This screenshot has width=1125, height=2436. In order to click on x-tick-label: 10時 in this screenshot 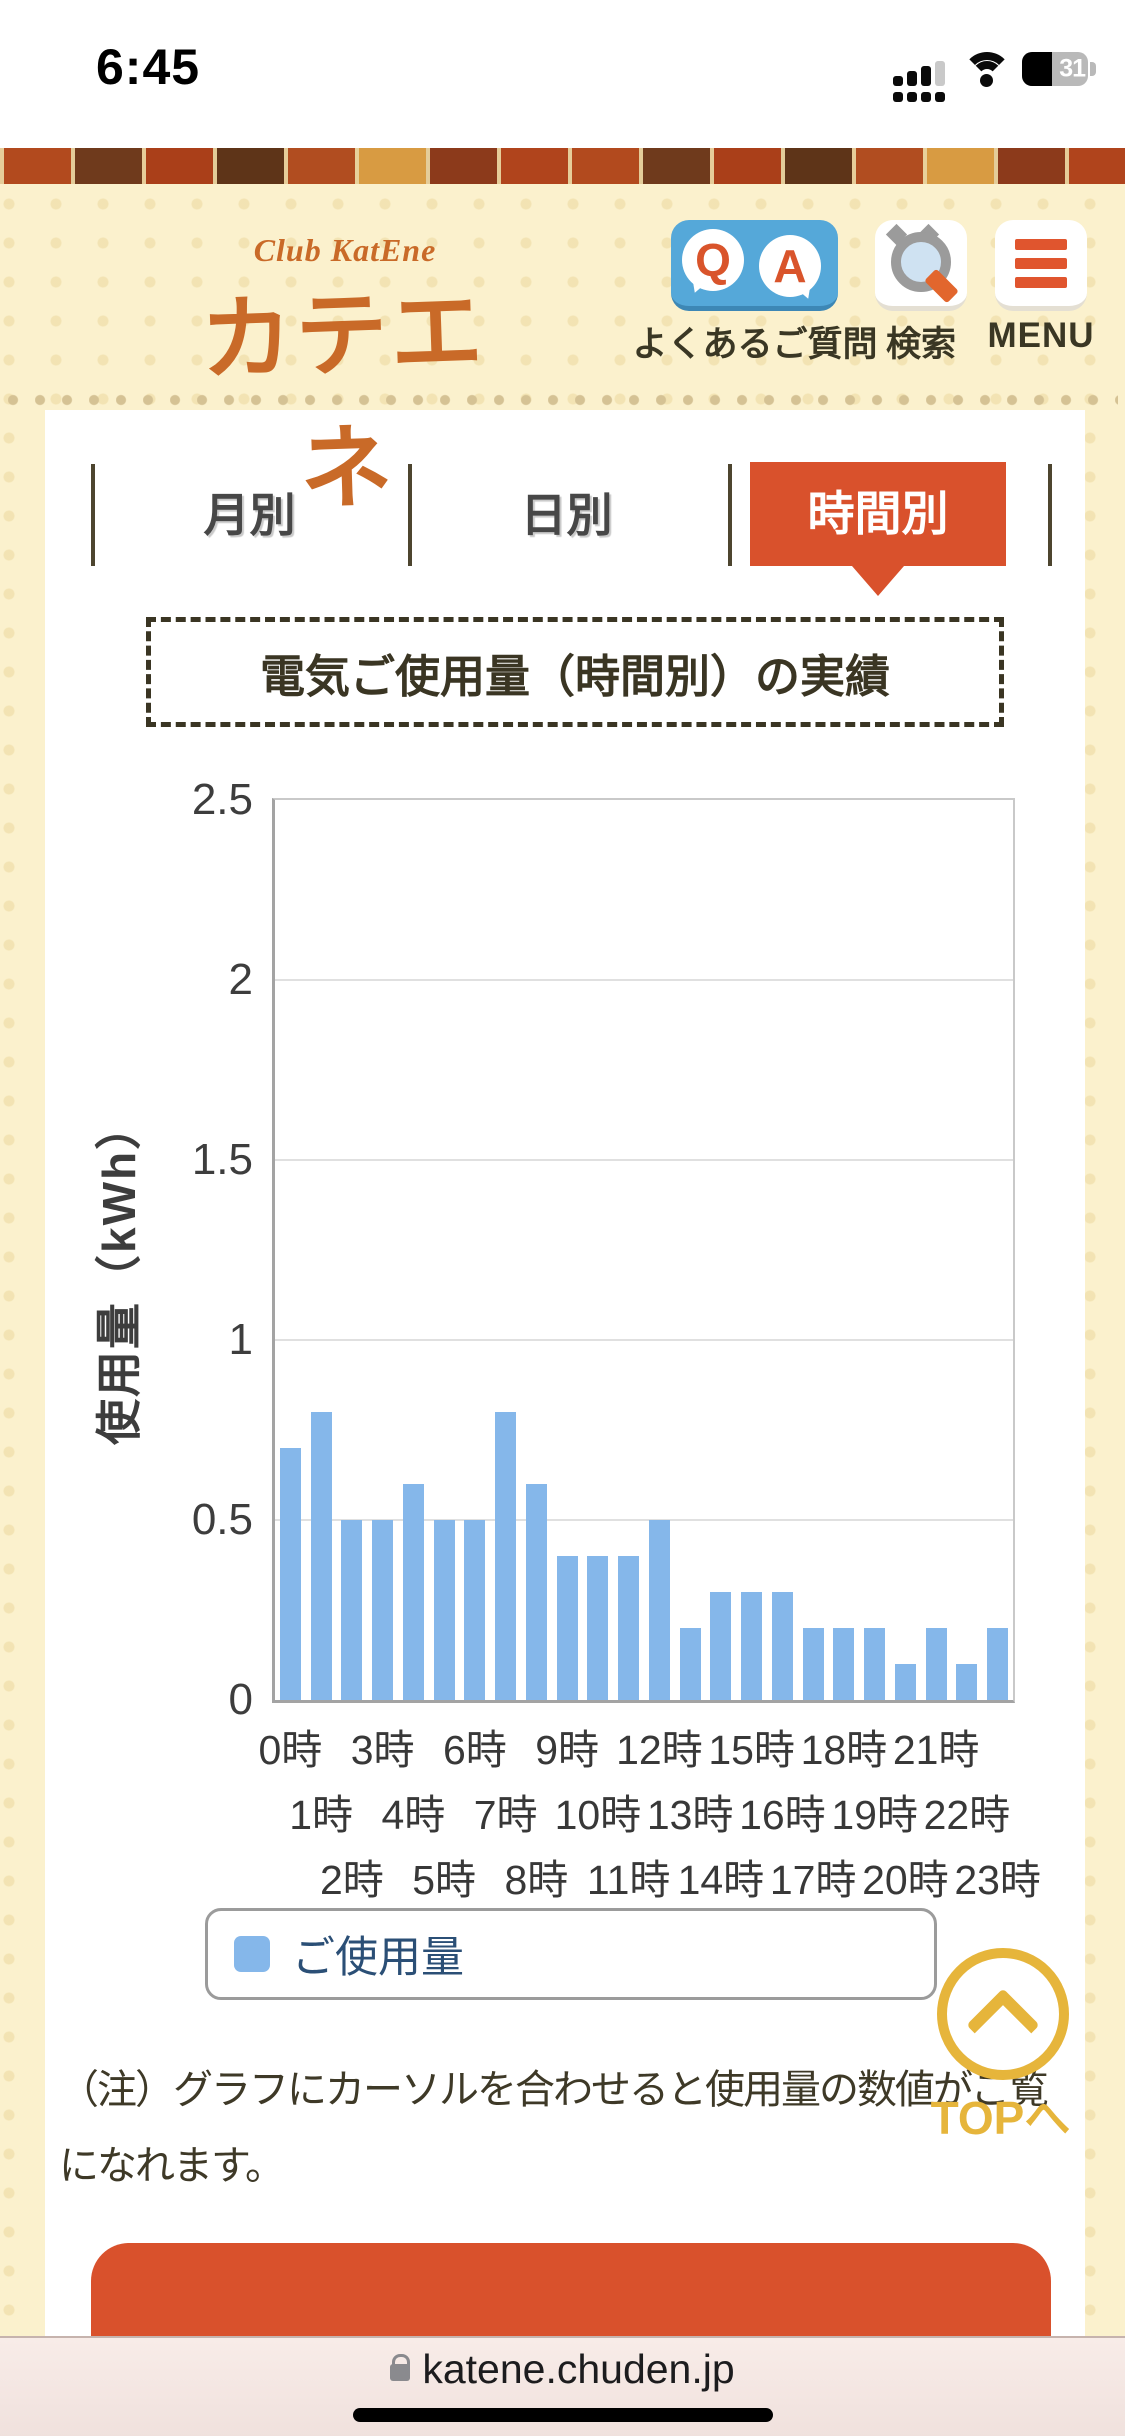, I will do `click(598, 1815)`.